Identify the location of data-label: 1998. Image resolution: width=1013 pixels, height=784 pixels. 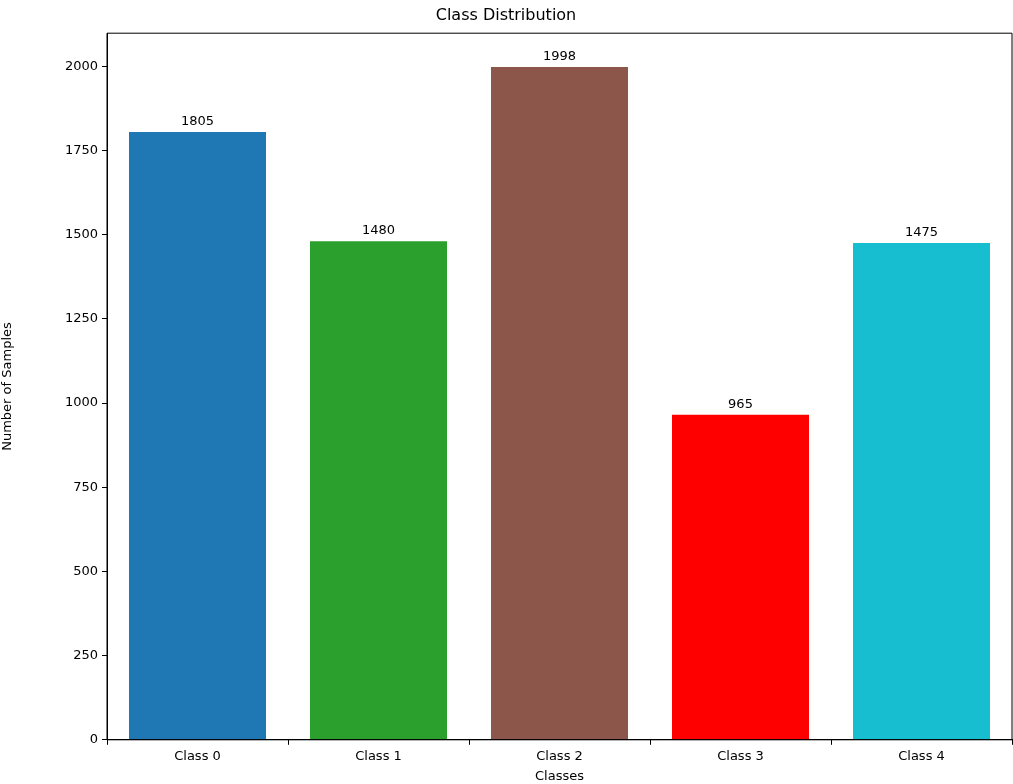
(559, 55).